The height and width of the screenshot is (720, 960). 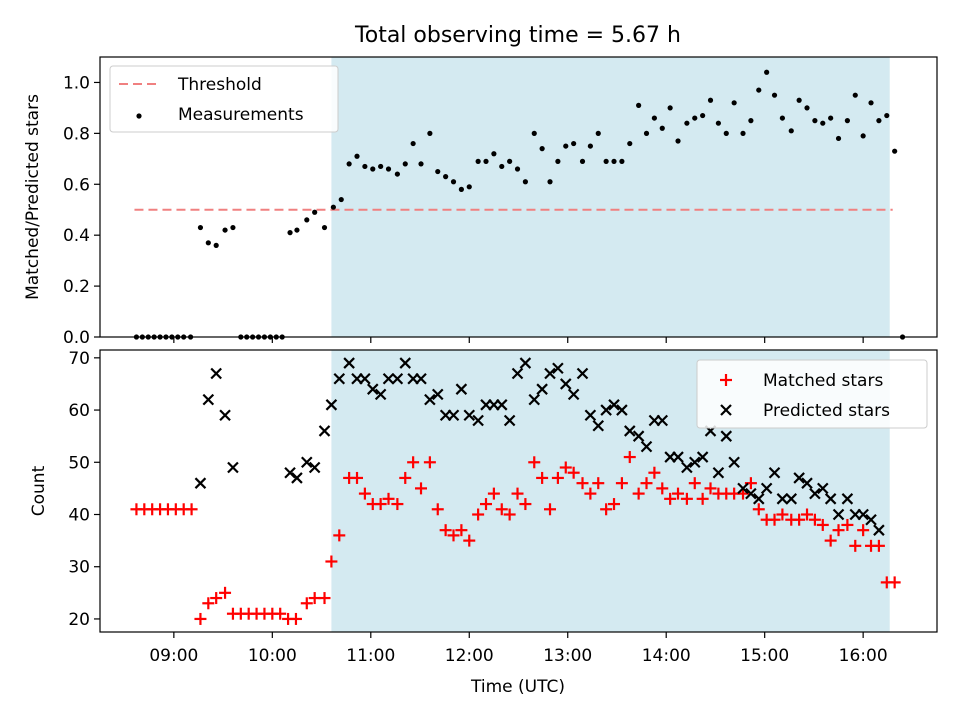 What do you see at coordinates (79, 516) in the screenshot?
I see `y-tick-label: 40` at bounding box center [79, 516].